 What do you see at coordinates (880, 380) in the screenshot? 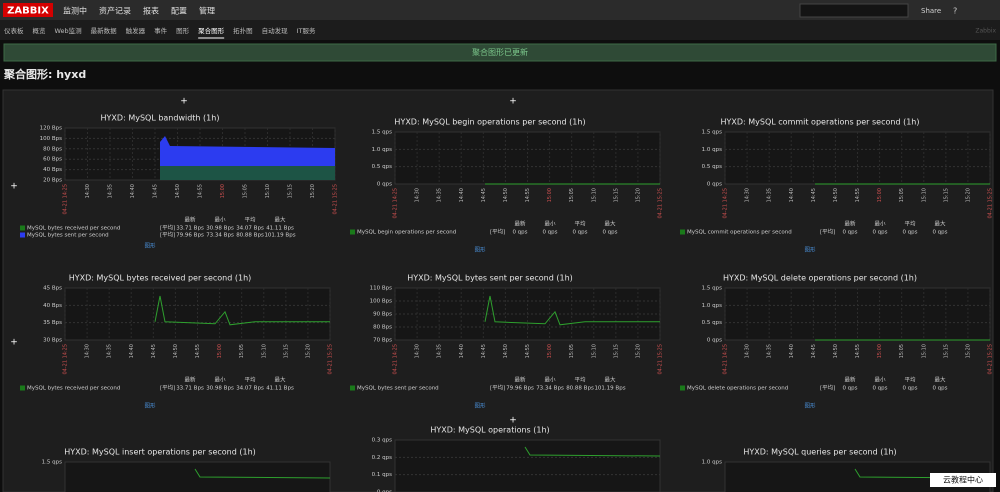
I see `legend-header: 最小` at bounding box center [880, 380].